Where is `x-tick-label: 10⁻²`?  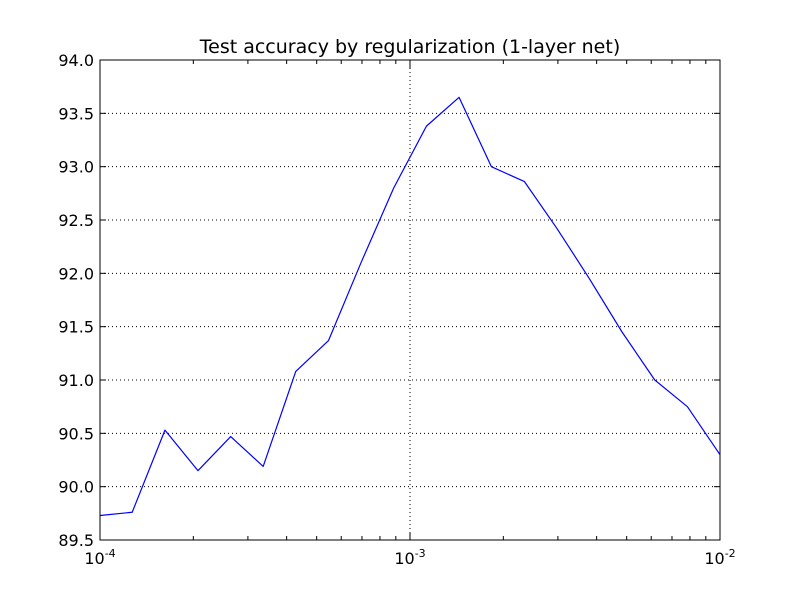 x-tick-label: 10⁻² is located at coordinates (719, 557).